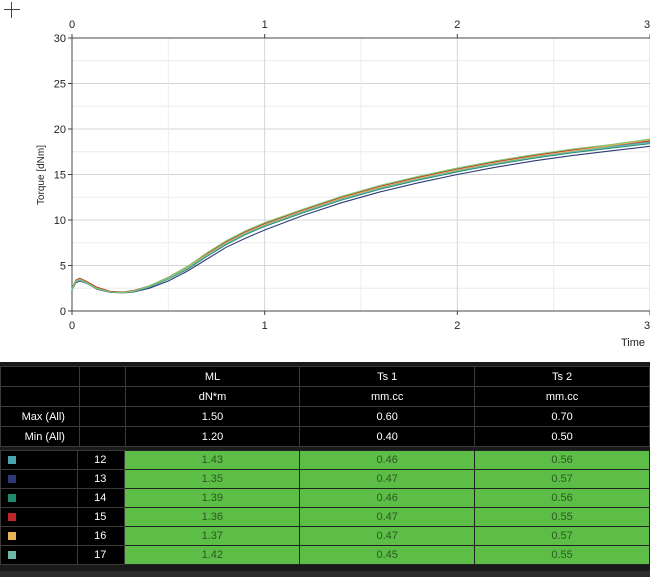 The height and width of the screenshot is (577, 650). What do you see at coordinates (265, 326) in the screenshot?
I see `x-tick-label: 1` at bounding box center [265, 326].